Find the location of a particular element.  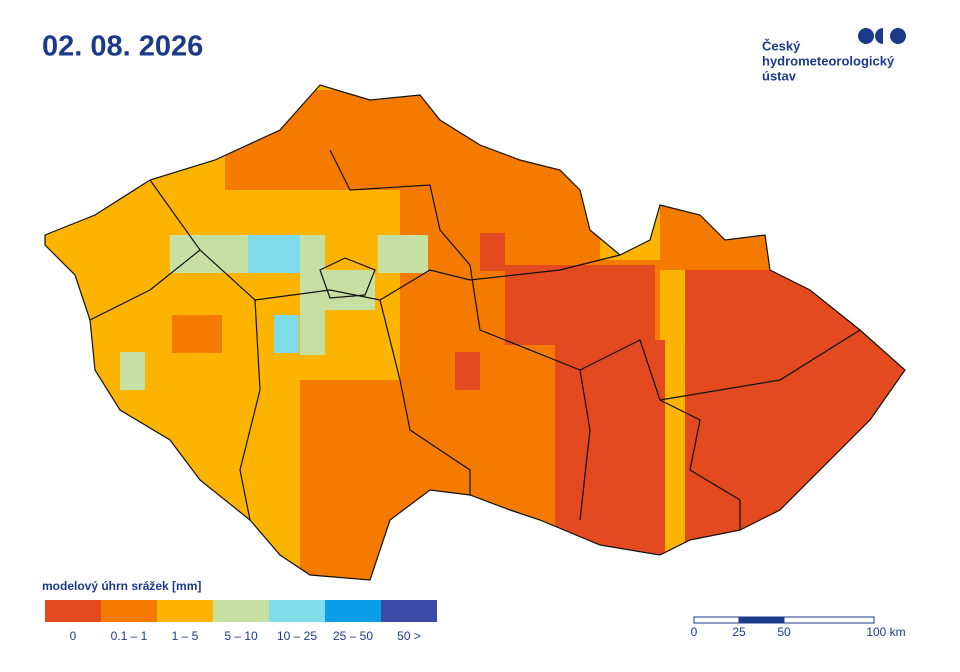

scale-label: 100 km is located at coordinates (885, 632).